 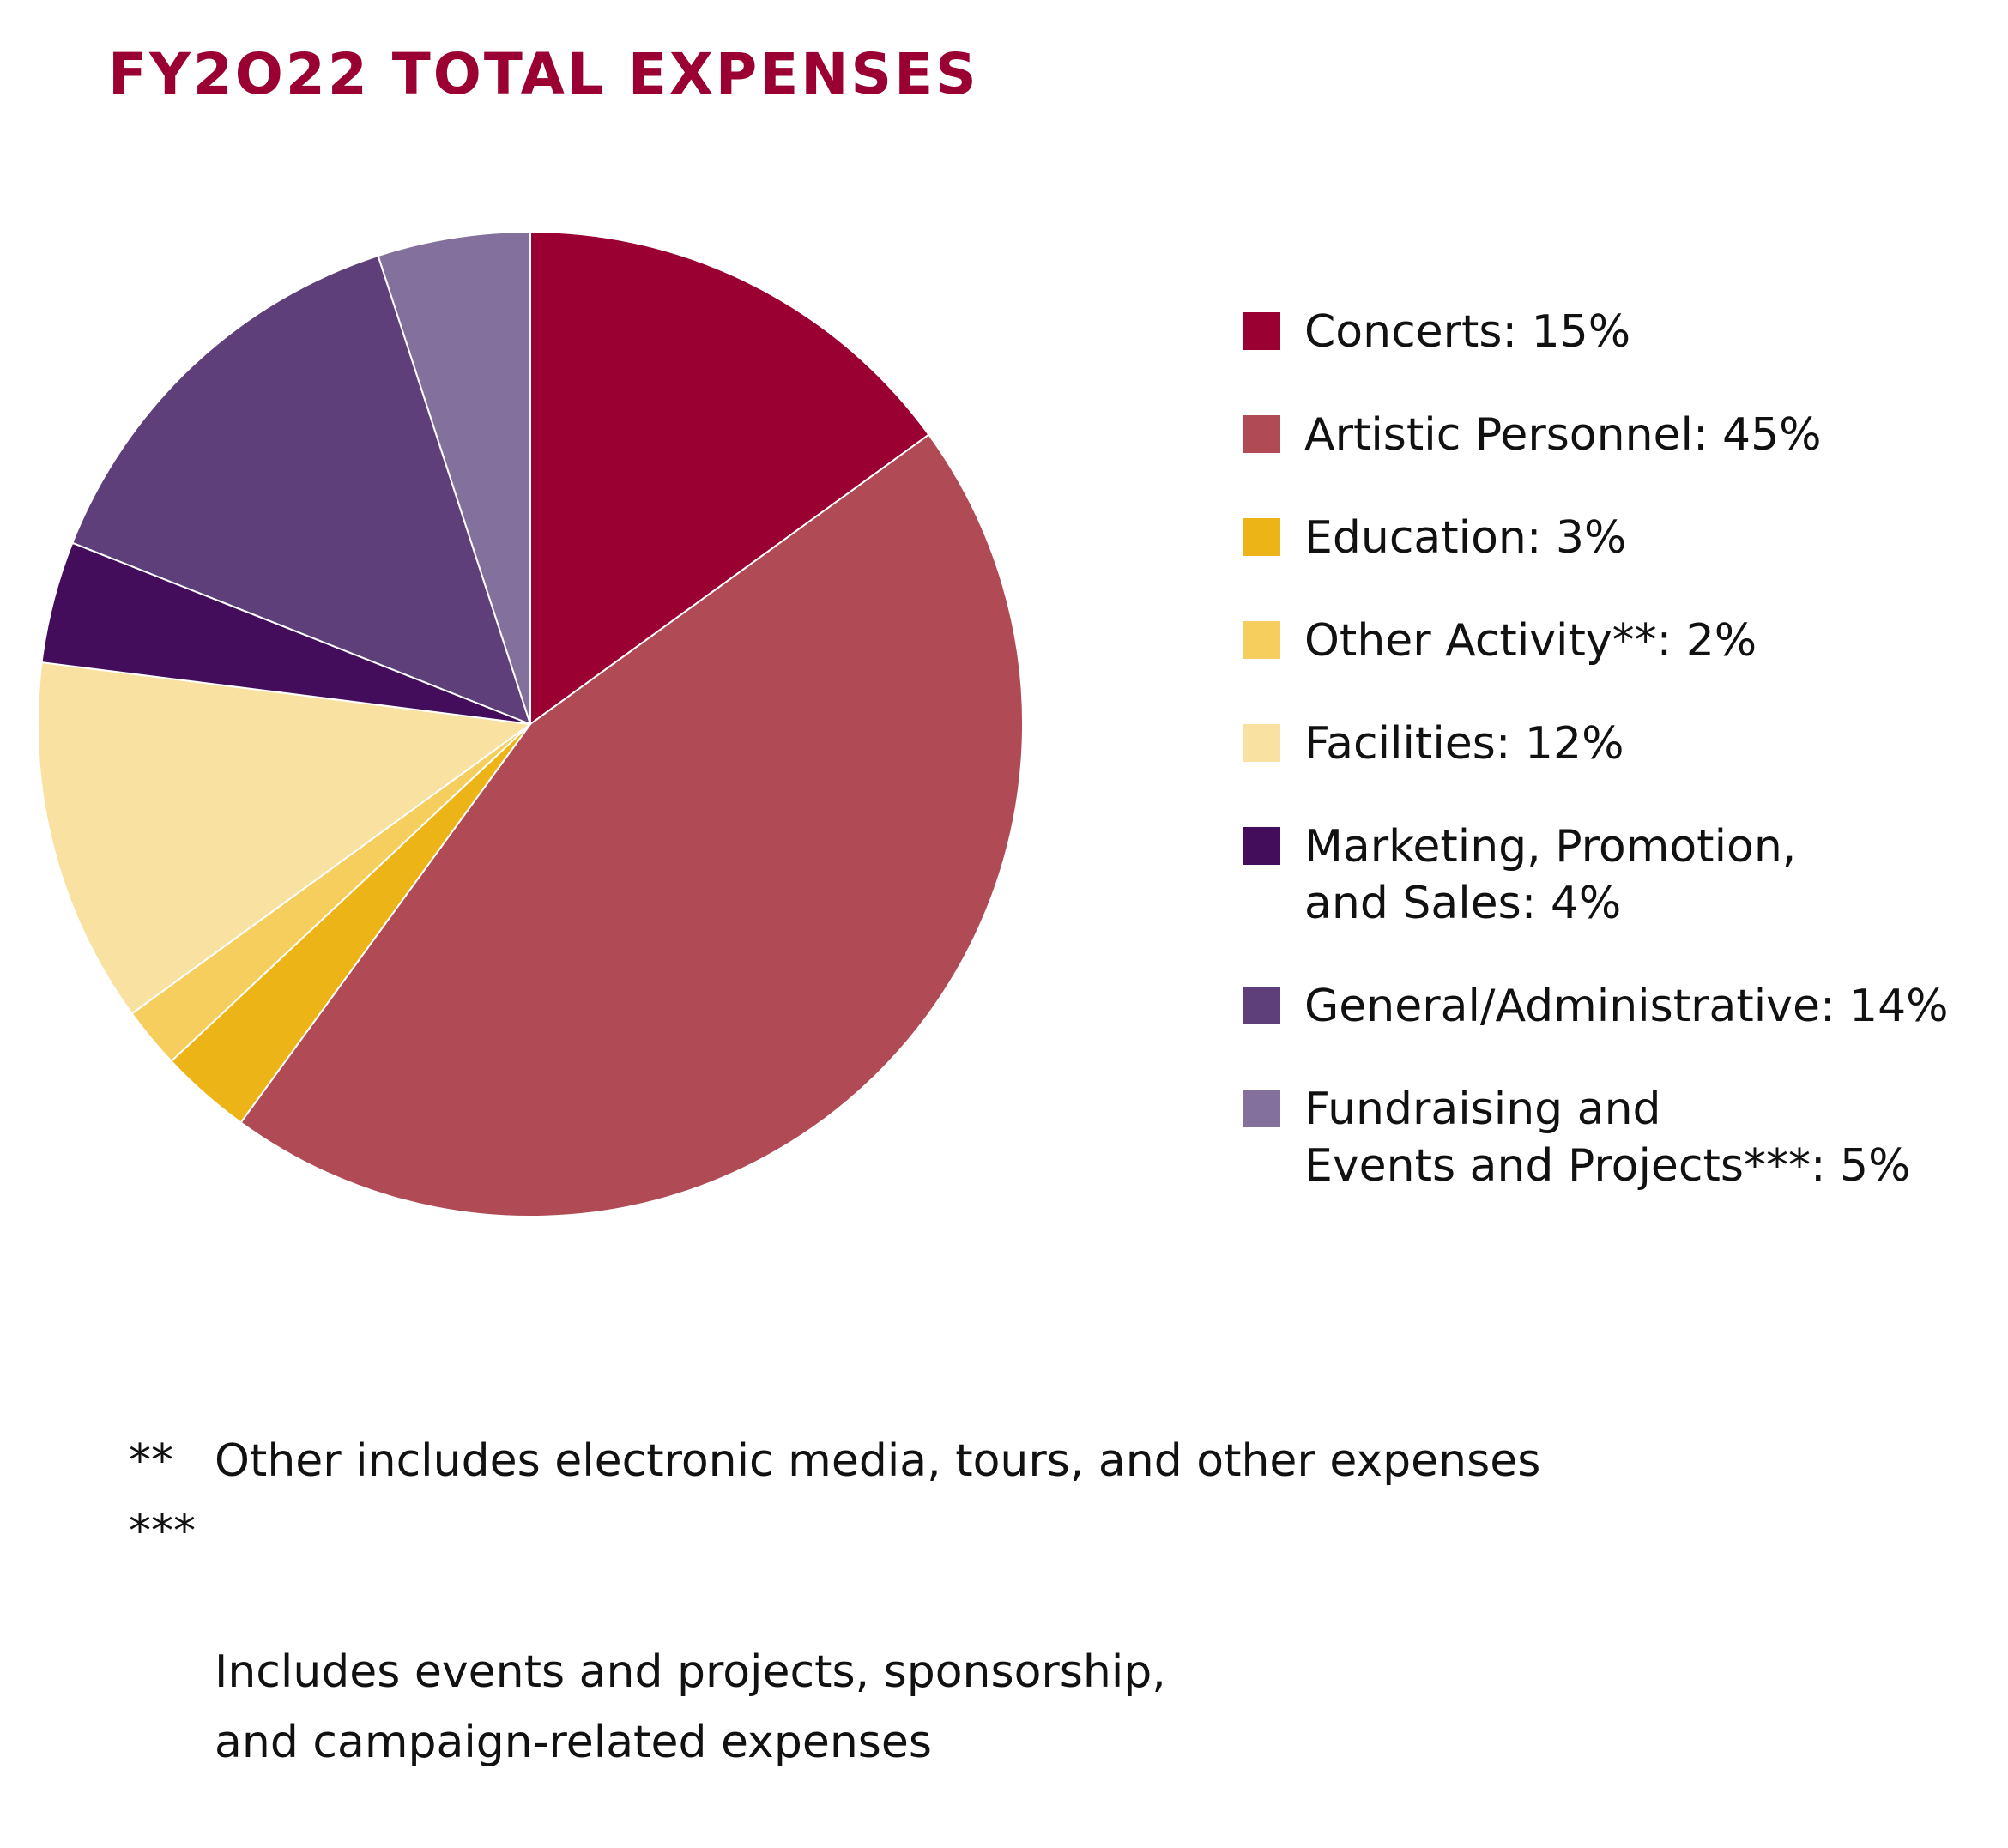 What do you see at coordinates (454, 478) in the screenshot?
I see `pie-slice-fundraising-and-events-and-projects` at bounding box center [454, 478].